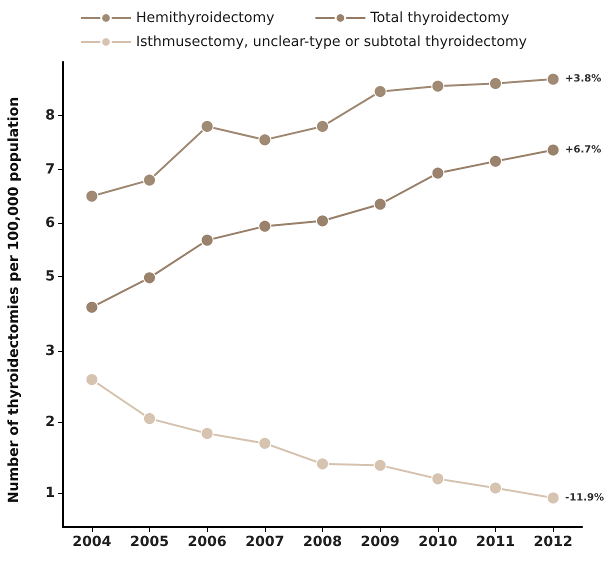 The image size is (605, 561). What do you see at coordinates (584, 498) in the screenshot?
I see `annotation: -11.9%` at bounding box center [584, 498].